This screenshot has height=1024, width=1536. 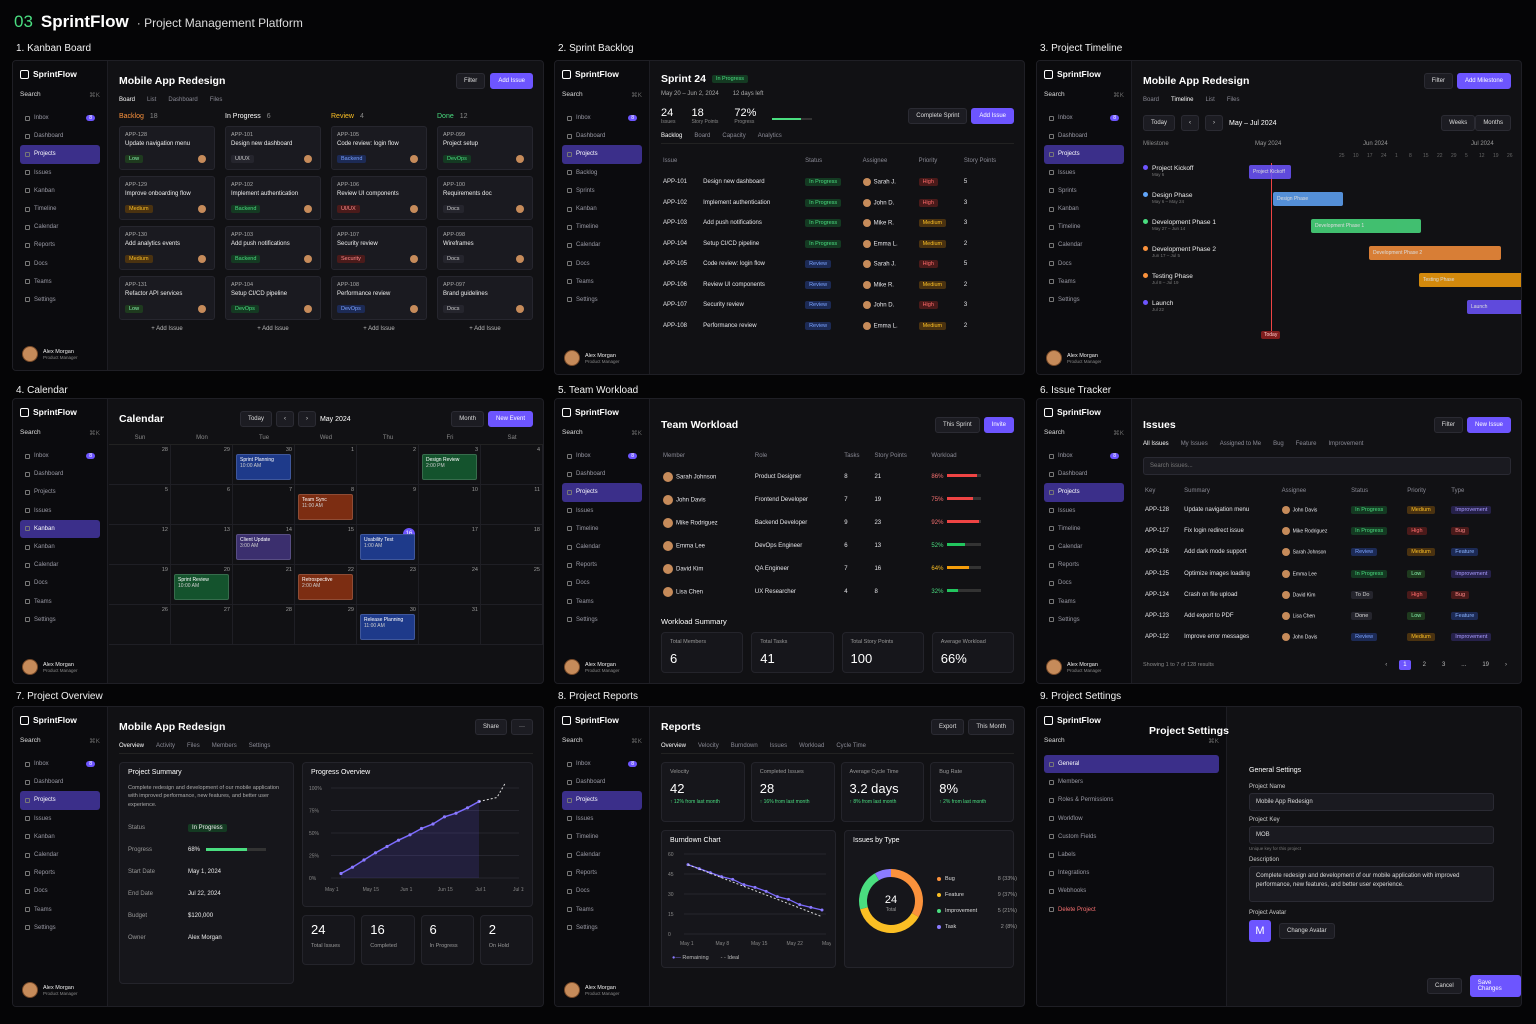 What do you see at coordinates (485, 298) in the screenshot?
I see `issue-card: APP-097 Brand guidelines Docs` at bounding box center [485, 298].